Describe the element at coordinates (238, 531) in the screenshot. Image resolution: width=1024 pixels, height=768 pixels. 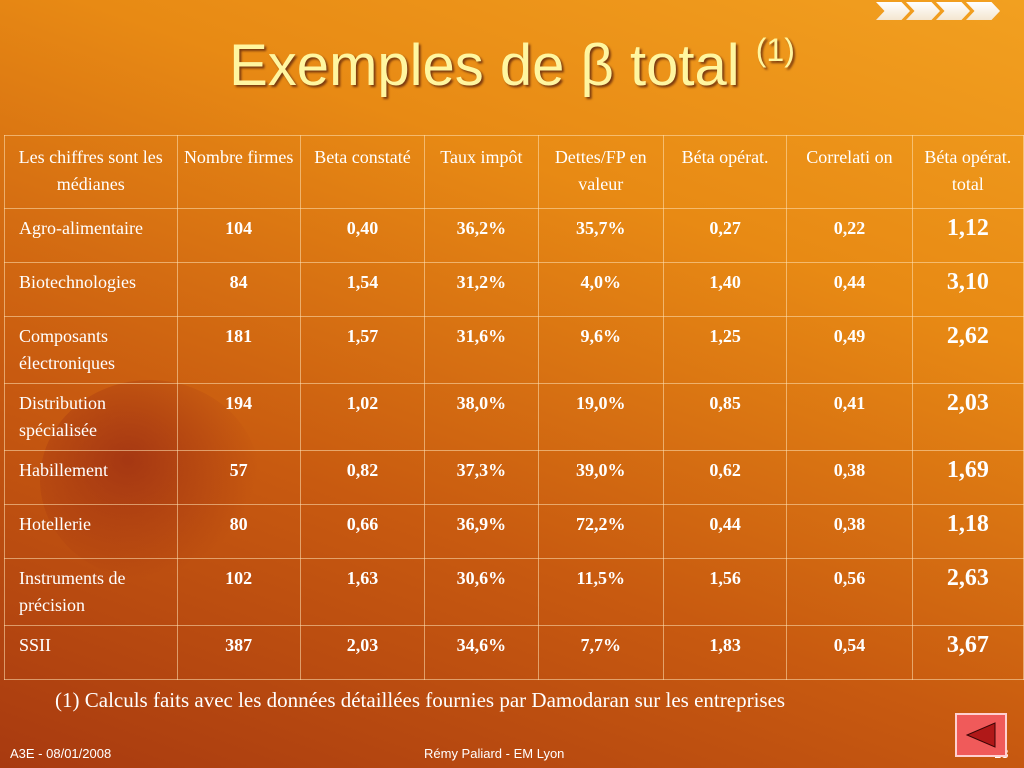
I see `firms-cell: 80` at that location.